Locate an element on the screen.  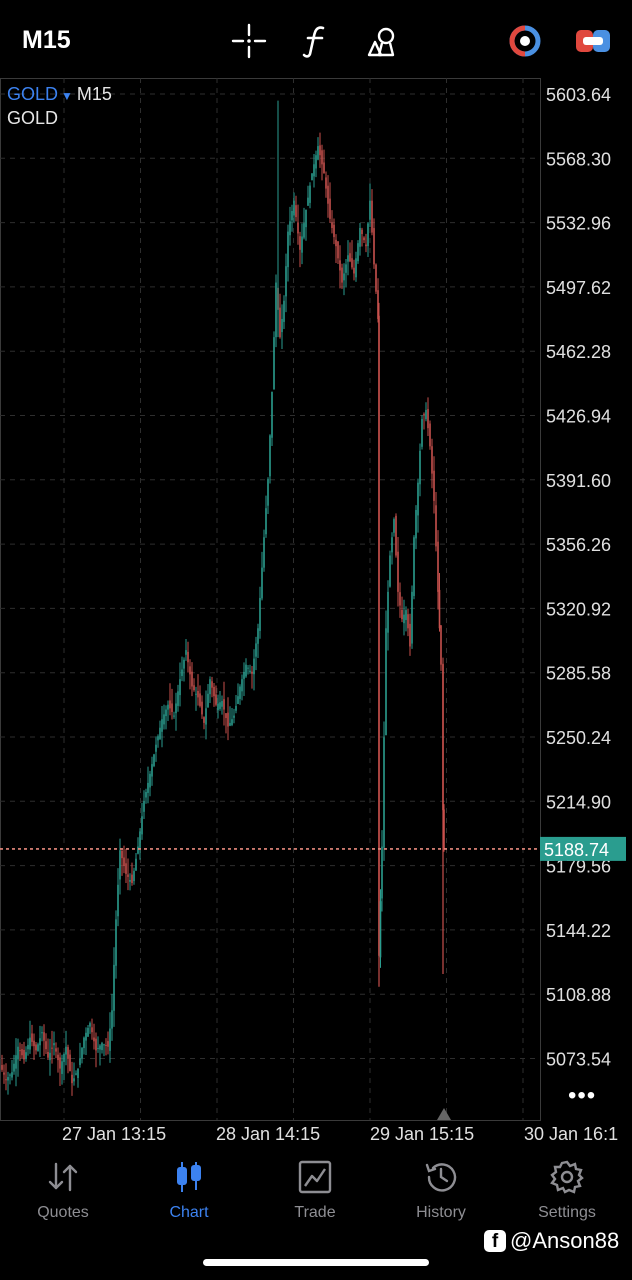
symbol-timeframe: M15 is located at coordinates (94, 94).